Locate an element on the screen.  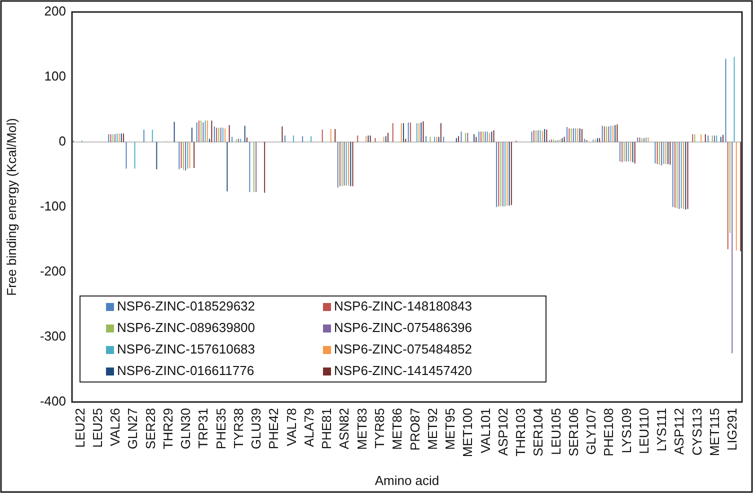
legend-label: NSP6-ZINC-075484852 is located at coordinates (403, 348).